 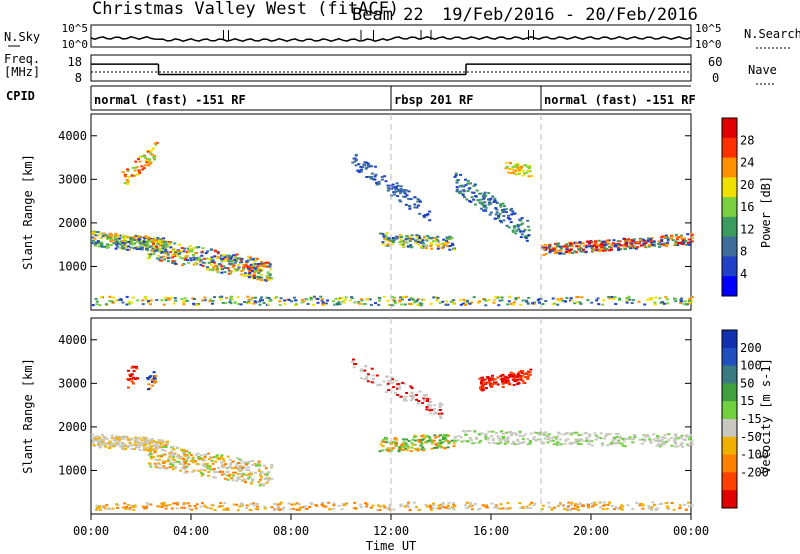 I want to click on freq-left-tick-bottom: 8, so click(x=78, y=78).